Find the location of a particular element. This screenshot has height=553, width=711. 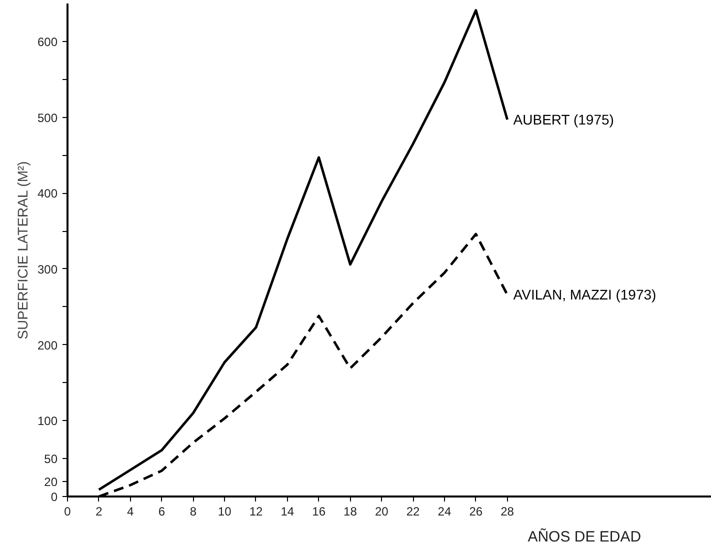

x-tick-label: 0 is located at coordinates (68, 511).